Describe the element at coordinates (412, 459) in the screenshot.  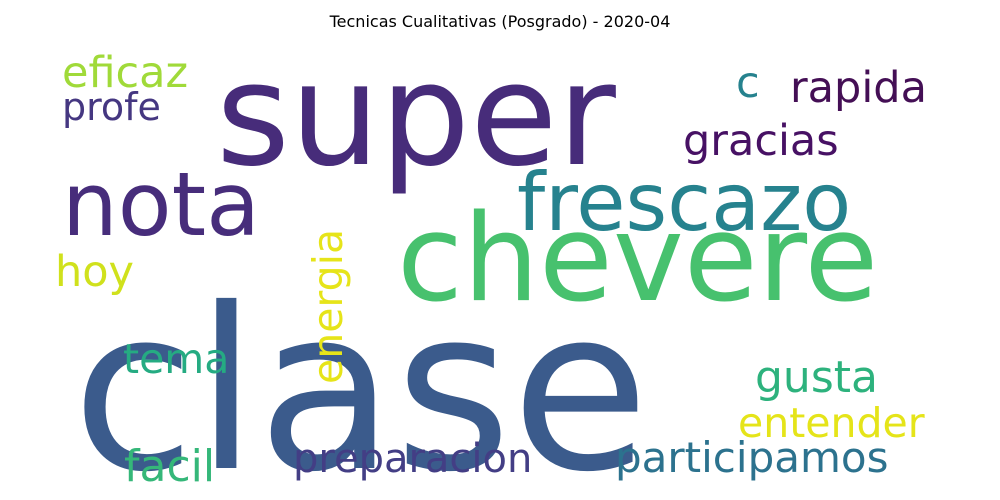
I see `word-preparacion: preparacion` at that location.